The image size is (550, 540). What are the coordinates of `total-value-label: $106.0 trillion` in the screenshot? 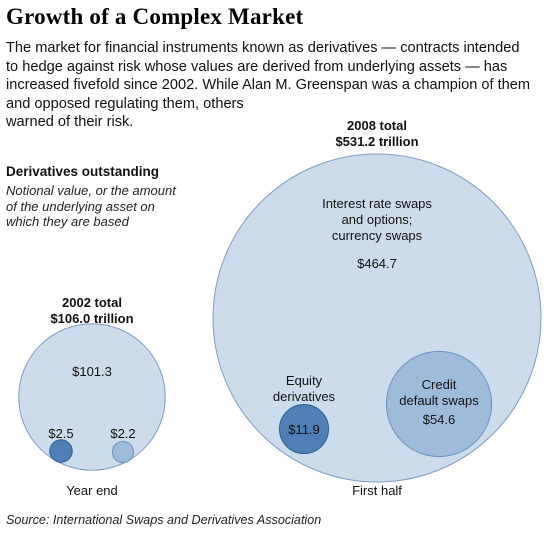 It's located at (91, 318).